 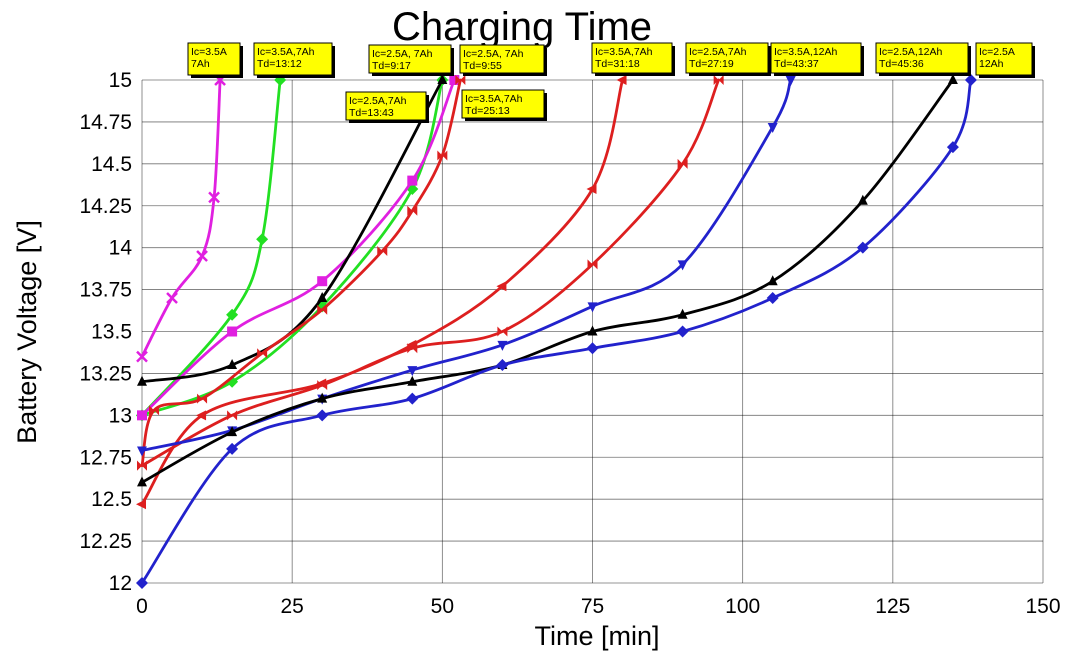 I want to click on y-tick-label: 14.5, so click(x=111, y=164).